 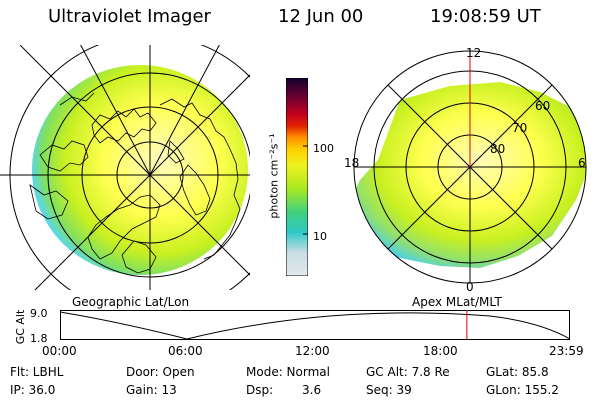 I want to click on alt-ylabel: GC Alt, so click(x=20, y=327).